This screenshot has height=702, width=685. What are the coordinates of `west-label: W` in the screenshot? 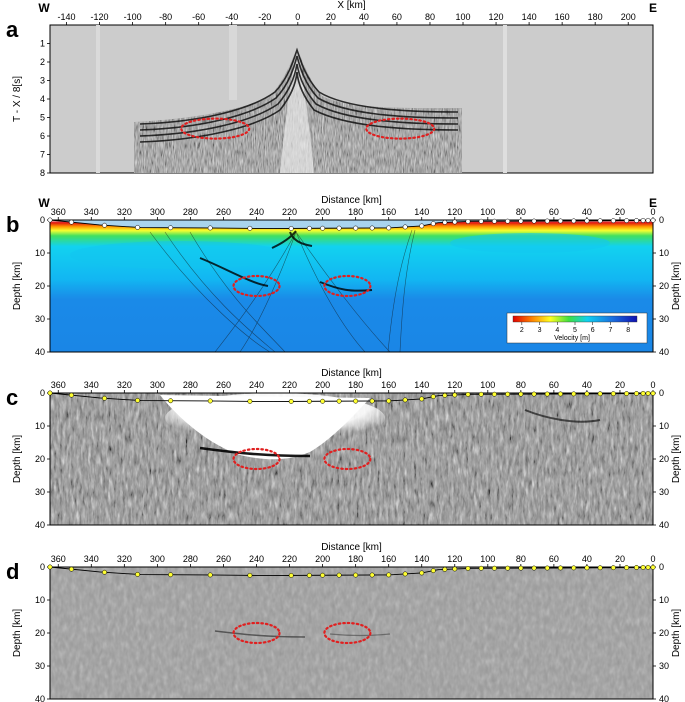 It's located at (44, 203).